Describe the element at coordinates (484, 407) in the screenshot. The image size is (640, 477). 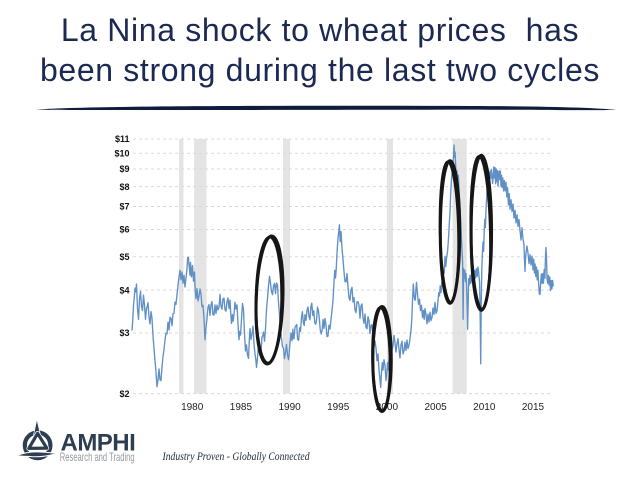
I see `svg-text: 2010` at that location.